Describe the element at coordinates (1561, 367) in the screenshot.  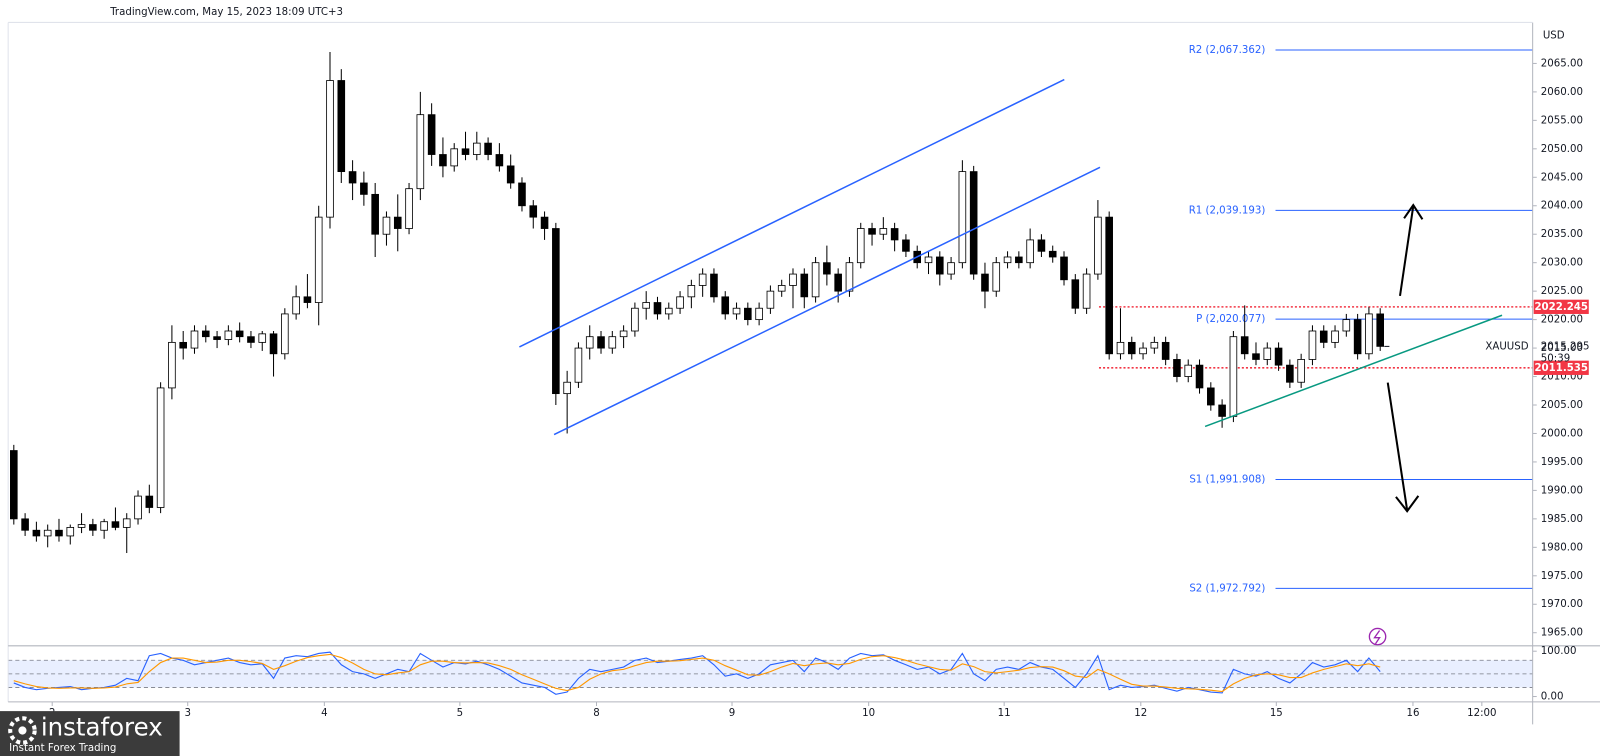
I see `level-tag` at that location.